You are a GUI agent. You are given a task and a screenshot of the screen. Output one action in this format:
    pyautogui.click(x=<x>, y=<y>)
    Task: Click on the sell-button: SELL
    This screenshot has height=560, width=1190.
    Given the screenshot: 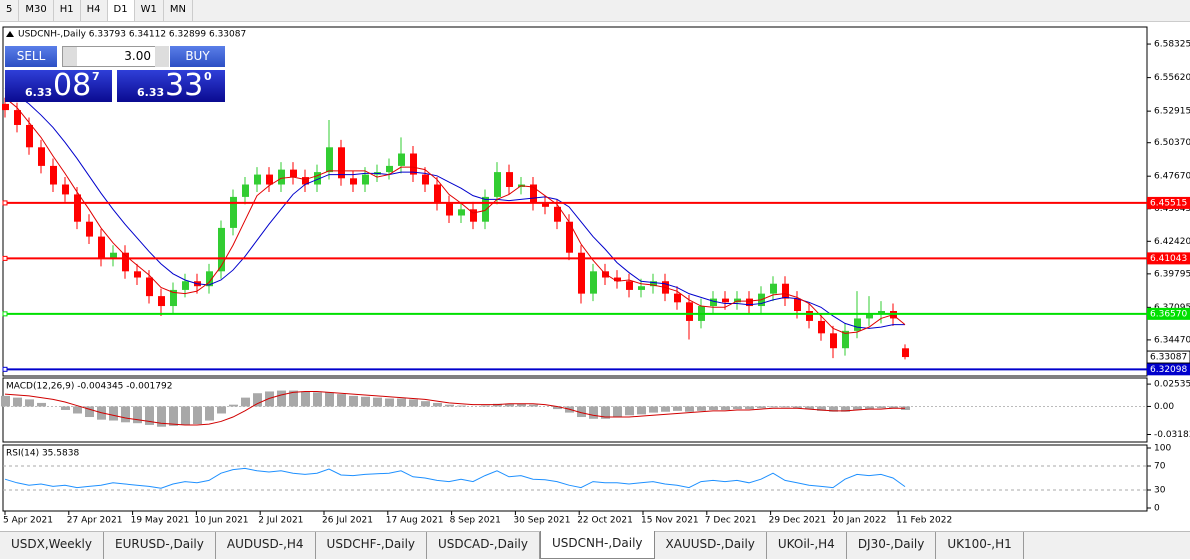 What is the action you would take?
    pyautogui.click(x=31, y=56)
    